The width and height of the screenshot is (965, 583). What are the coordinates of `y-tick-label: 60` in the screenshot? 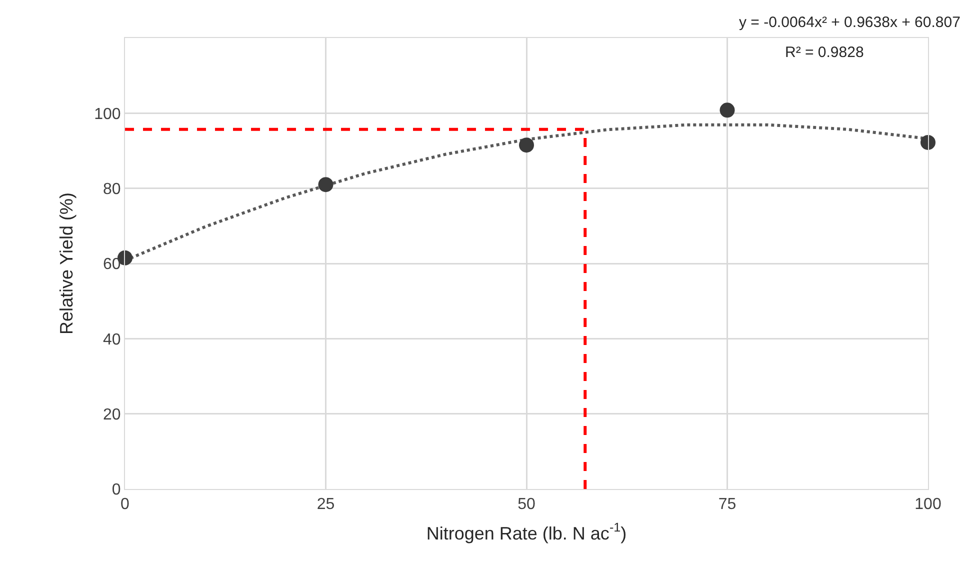 It's located at (112, 265).